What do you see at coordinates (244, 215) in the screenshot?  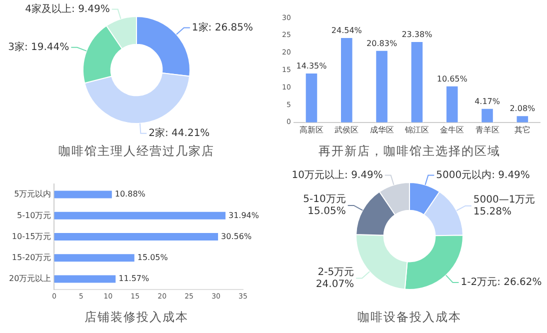 I see `data-label: 31.94%` at bounding box center [244, 215].